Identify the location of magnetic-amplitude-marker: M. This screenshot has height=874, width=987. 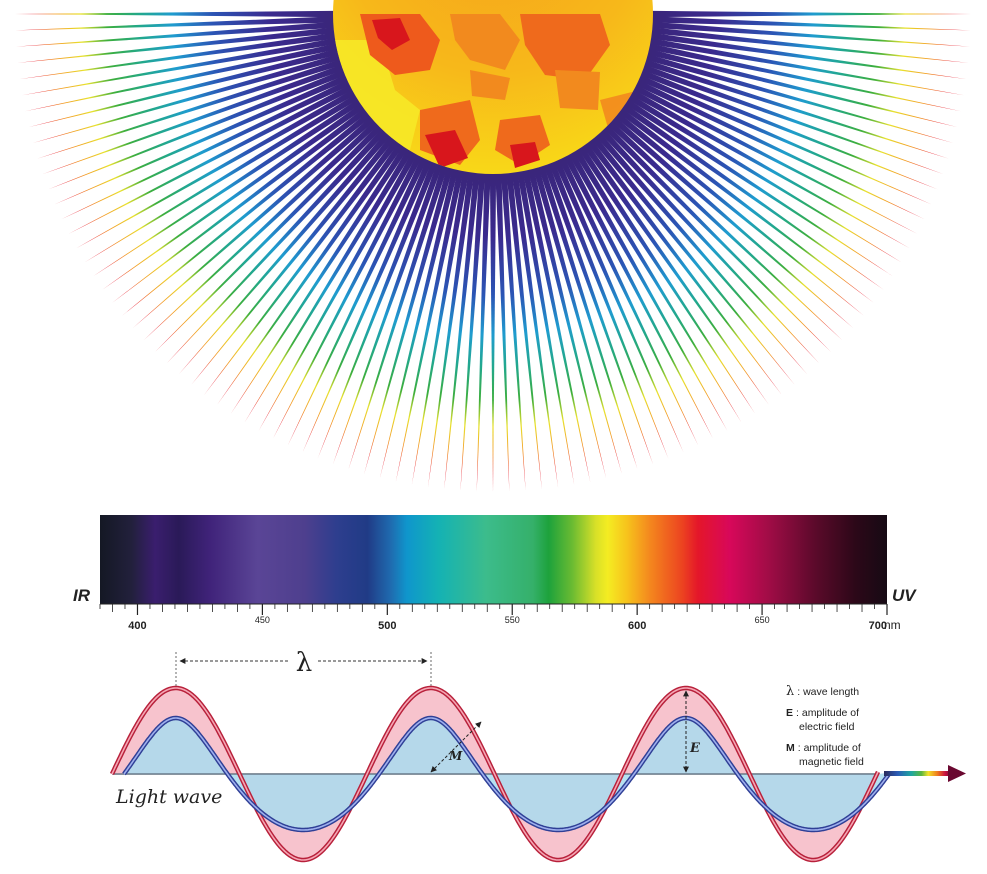
(456, 747).